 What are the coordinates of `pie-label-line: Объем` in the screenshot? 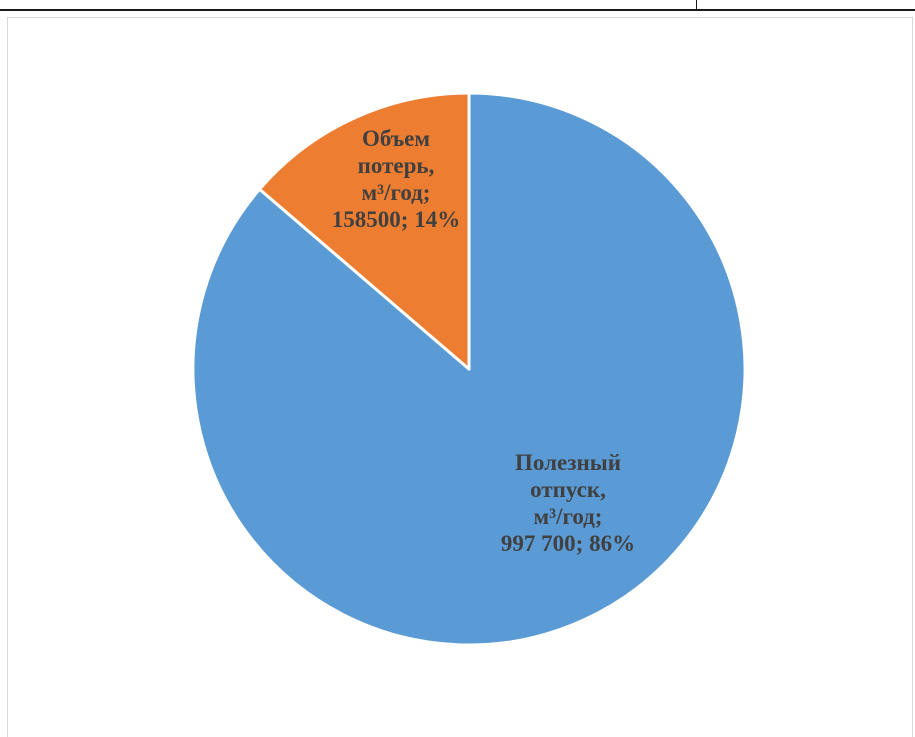 It's located at (396, 138).